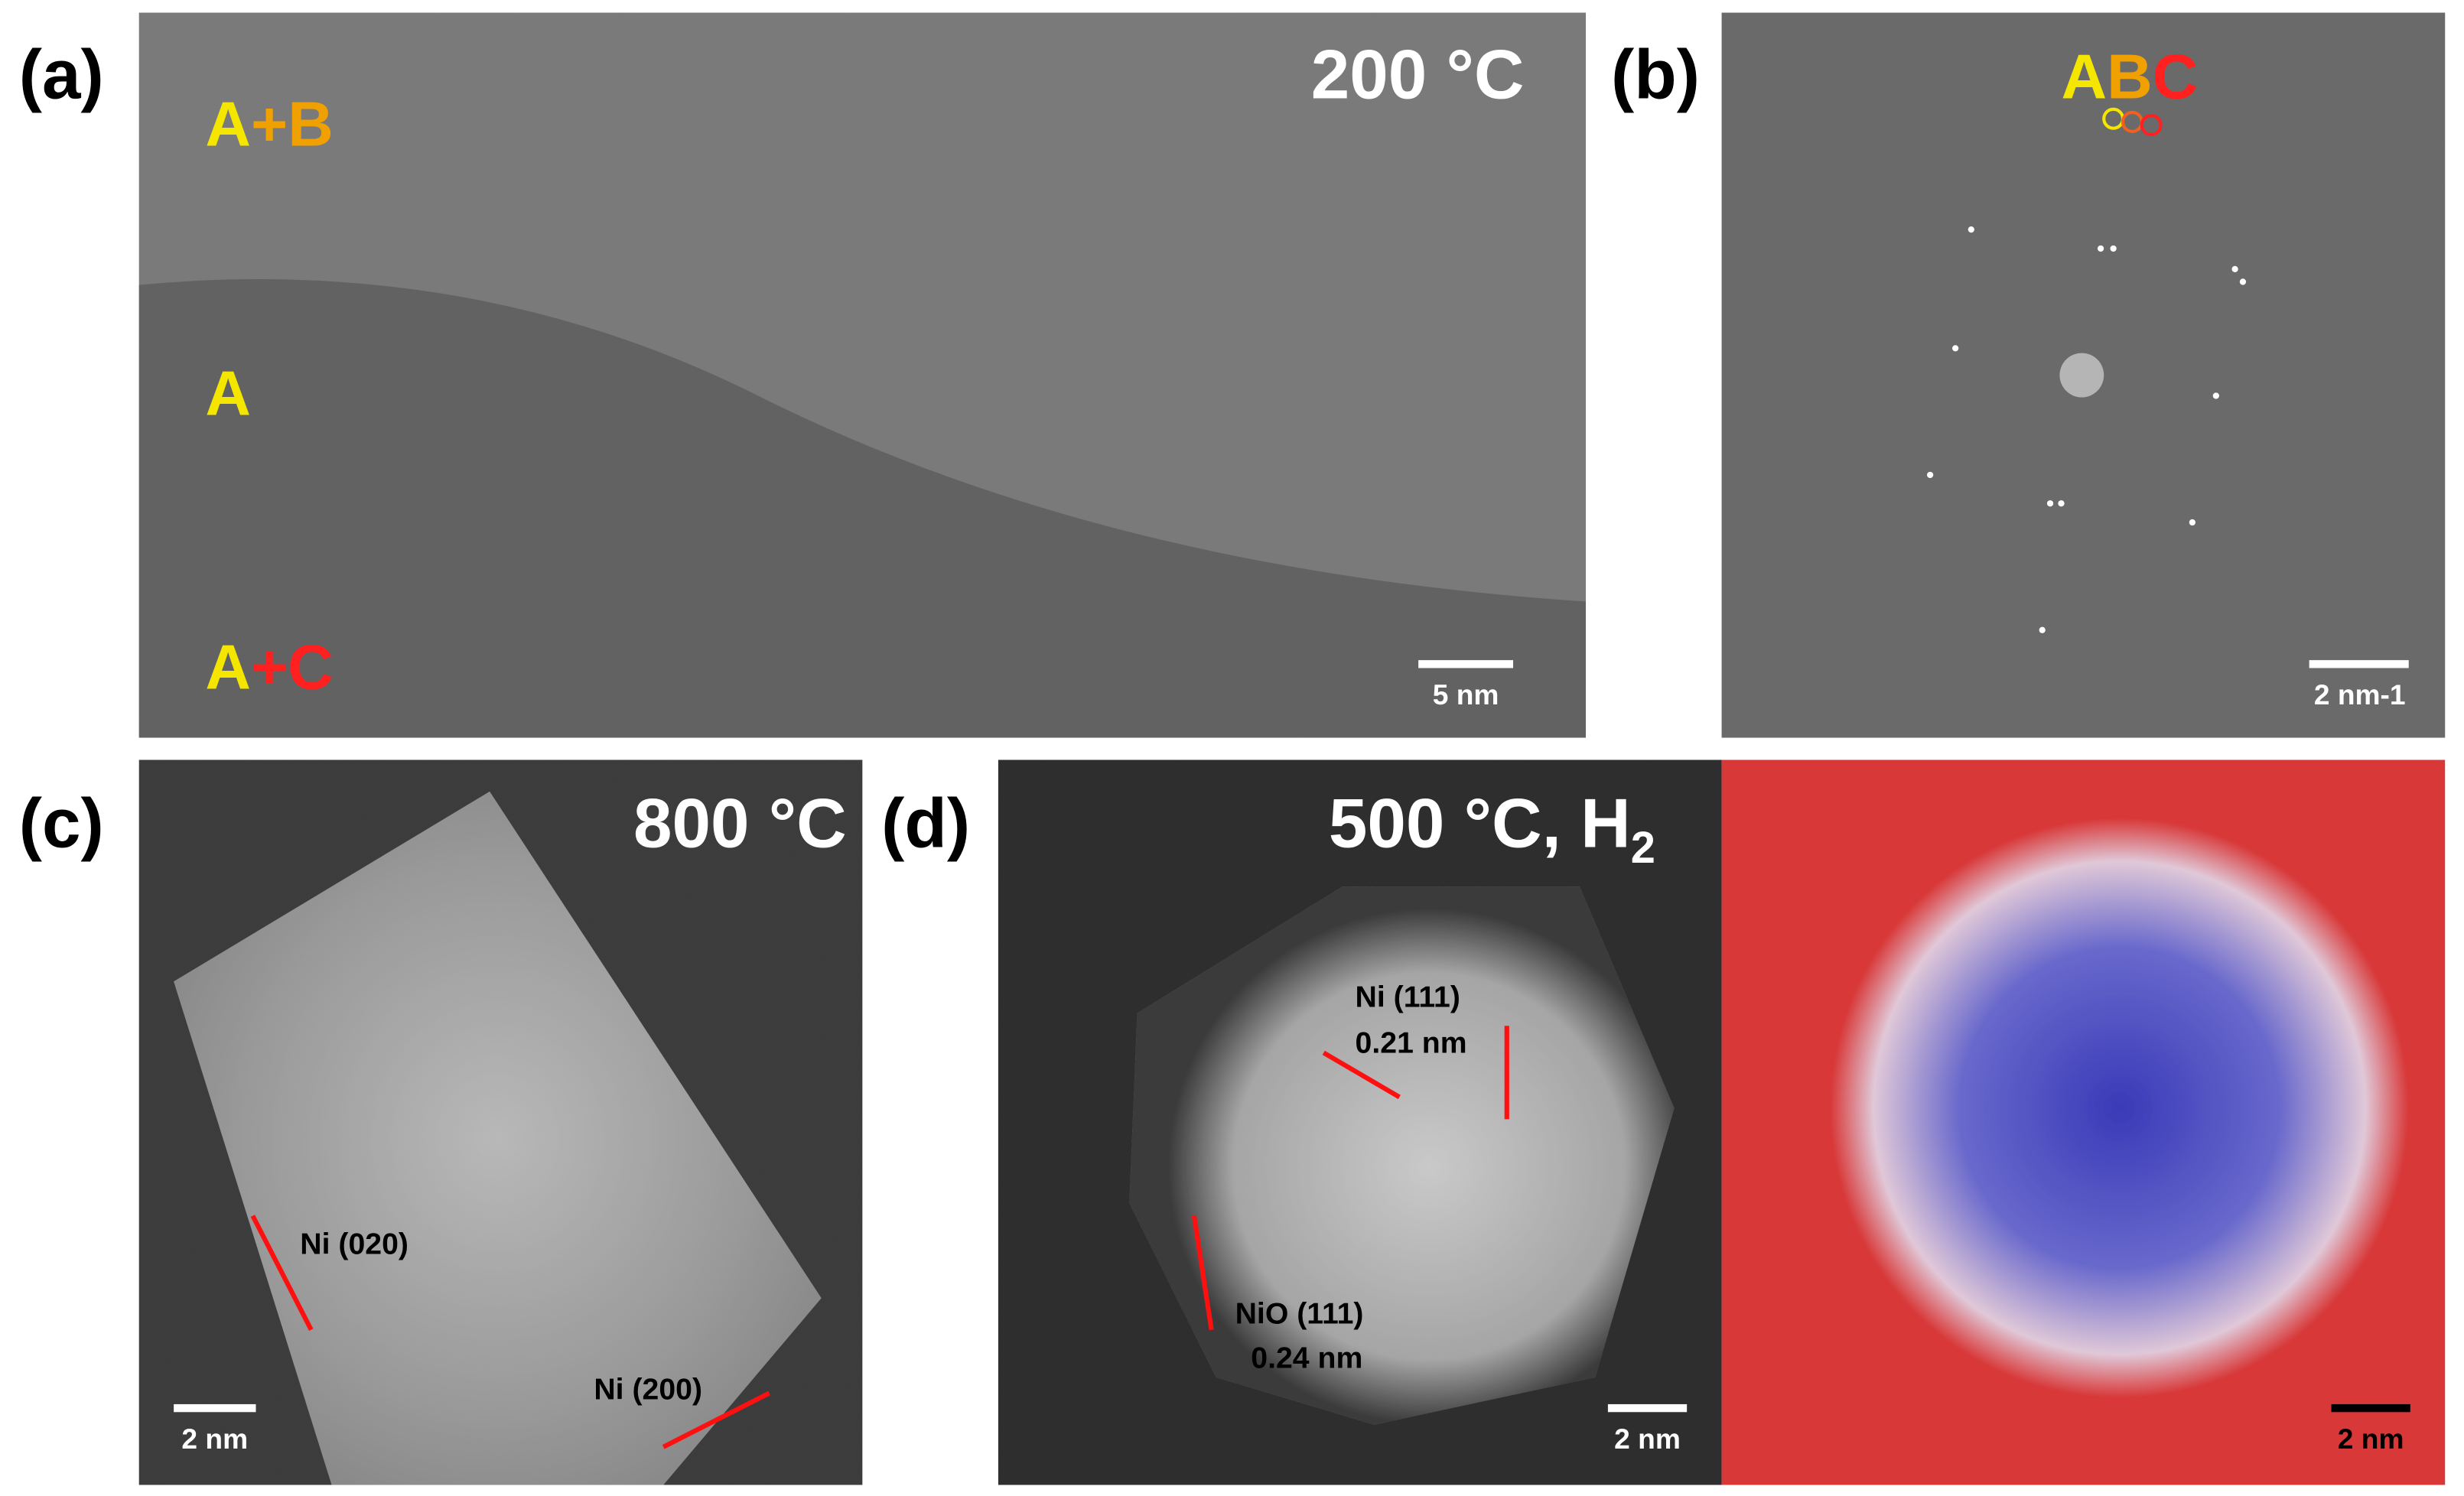 This screenshot has height=1496, width=2464. Describe the element at coordinates (926, 823) in the screenshot. I see `panel-label: (d)` at that location.